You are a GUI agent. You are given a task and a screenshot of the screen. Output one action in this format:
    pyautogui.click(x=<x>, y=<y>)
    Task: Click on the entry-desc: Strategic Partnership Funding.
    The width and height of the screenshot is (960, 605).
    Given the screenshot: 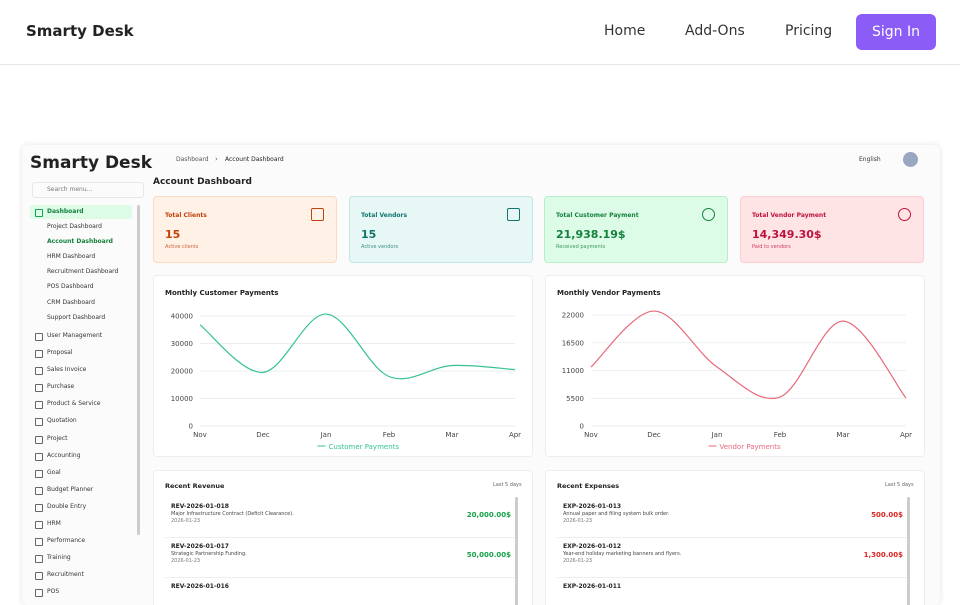 What is the action you would take?
    pyautogui.click(x=209, y=554)
    